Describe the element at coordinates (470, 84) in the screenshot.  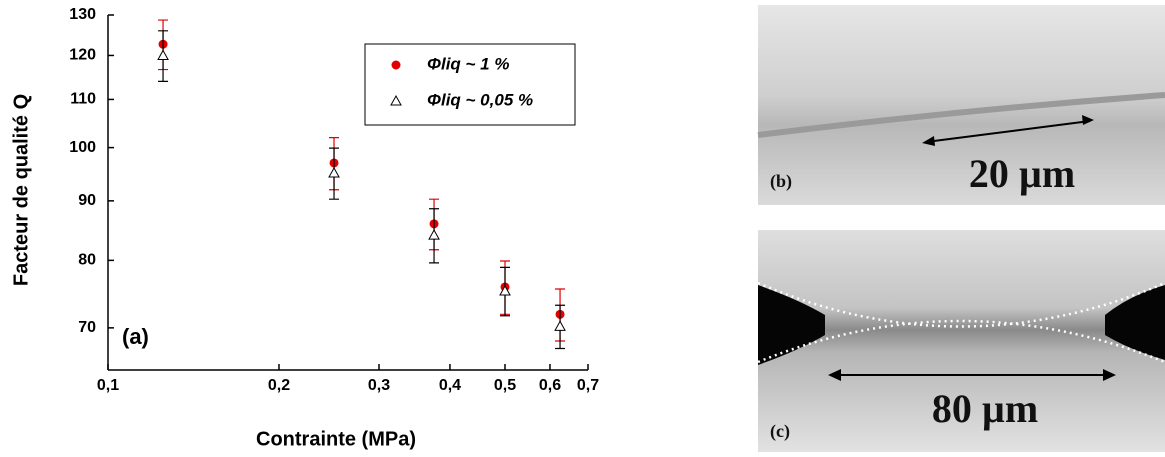
I see `legend-box` at that location.